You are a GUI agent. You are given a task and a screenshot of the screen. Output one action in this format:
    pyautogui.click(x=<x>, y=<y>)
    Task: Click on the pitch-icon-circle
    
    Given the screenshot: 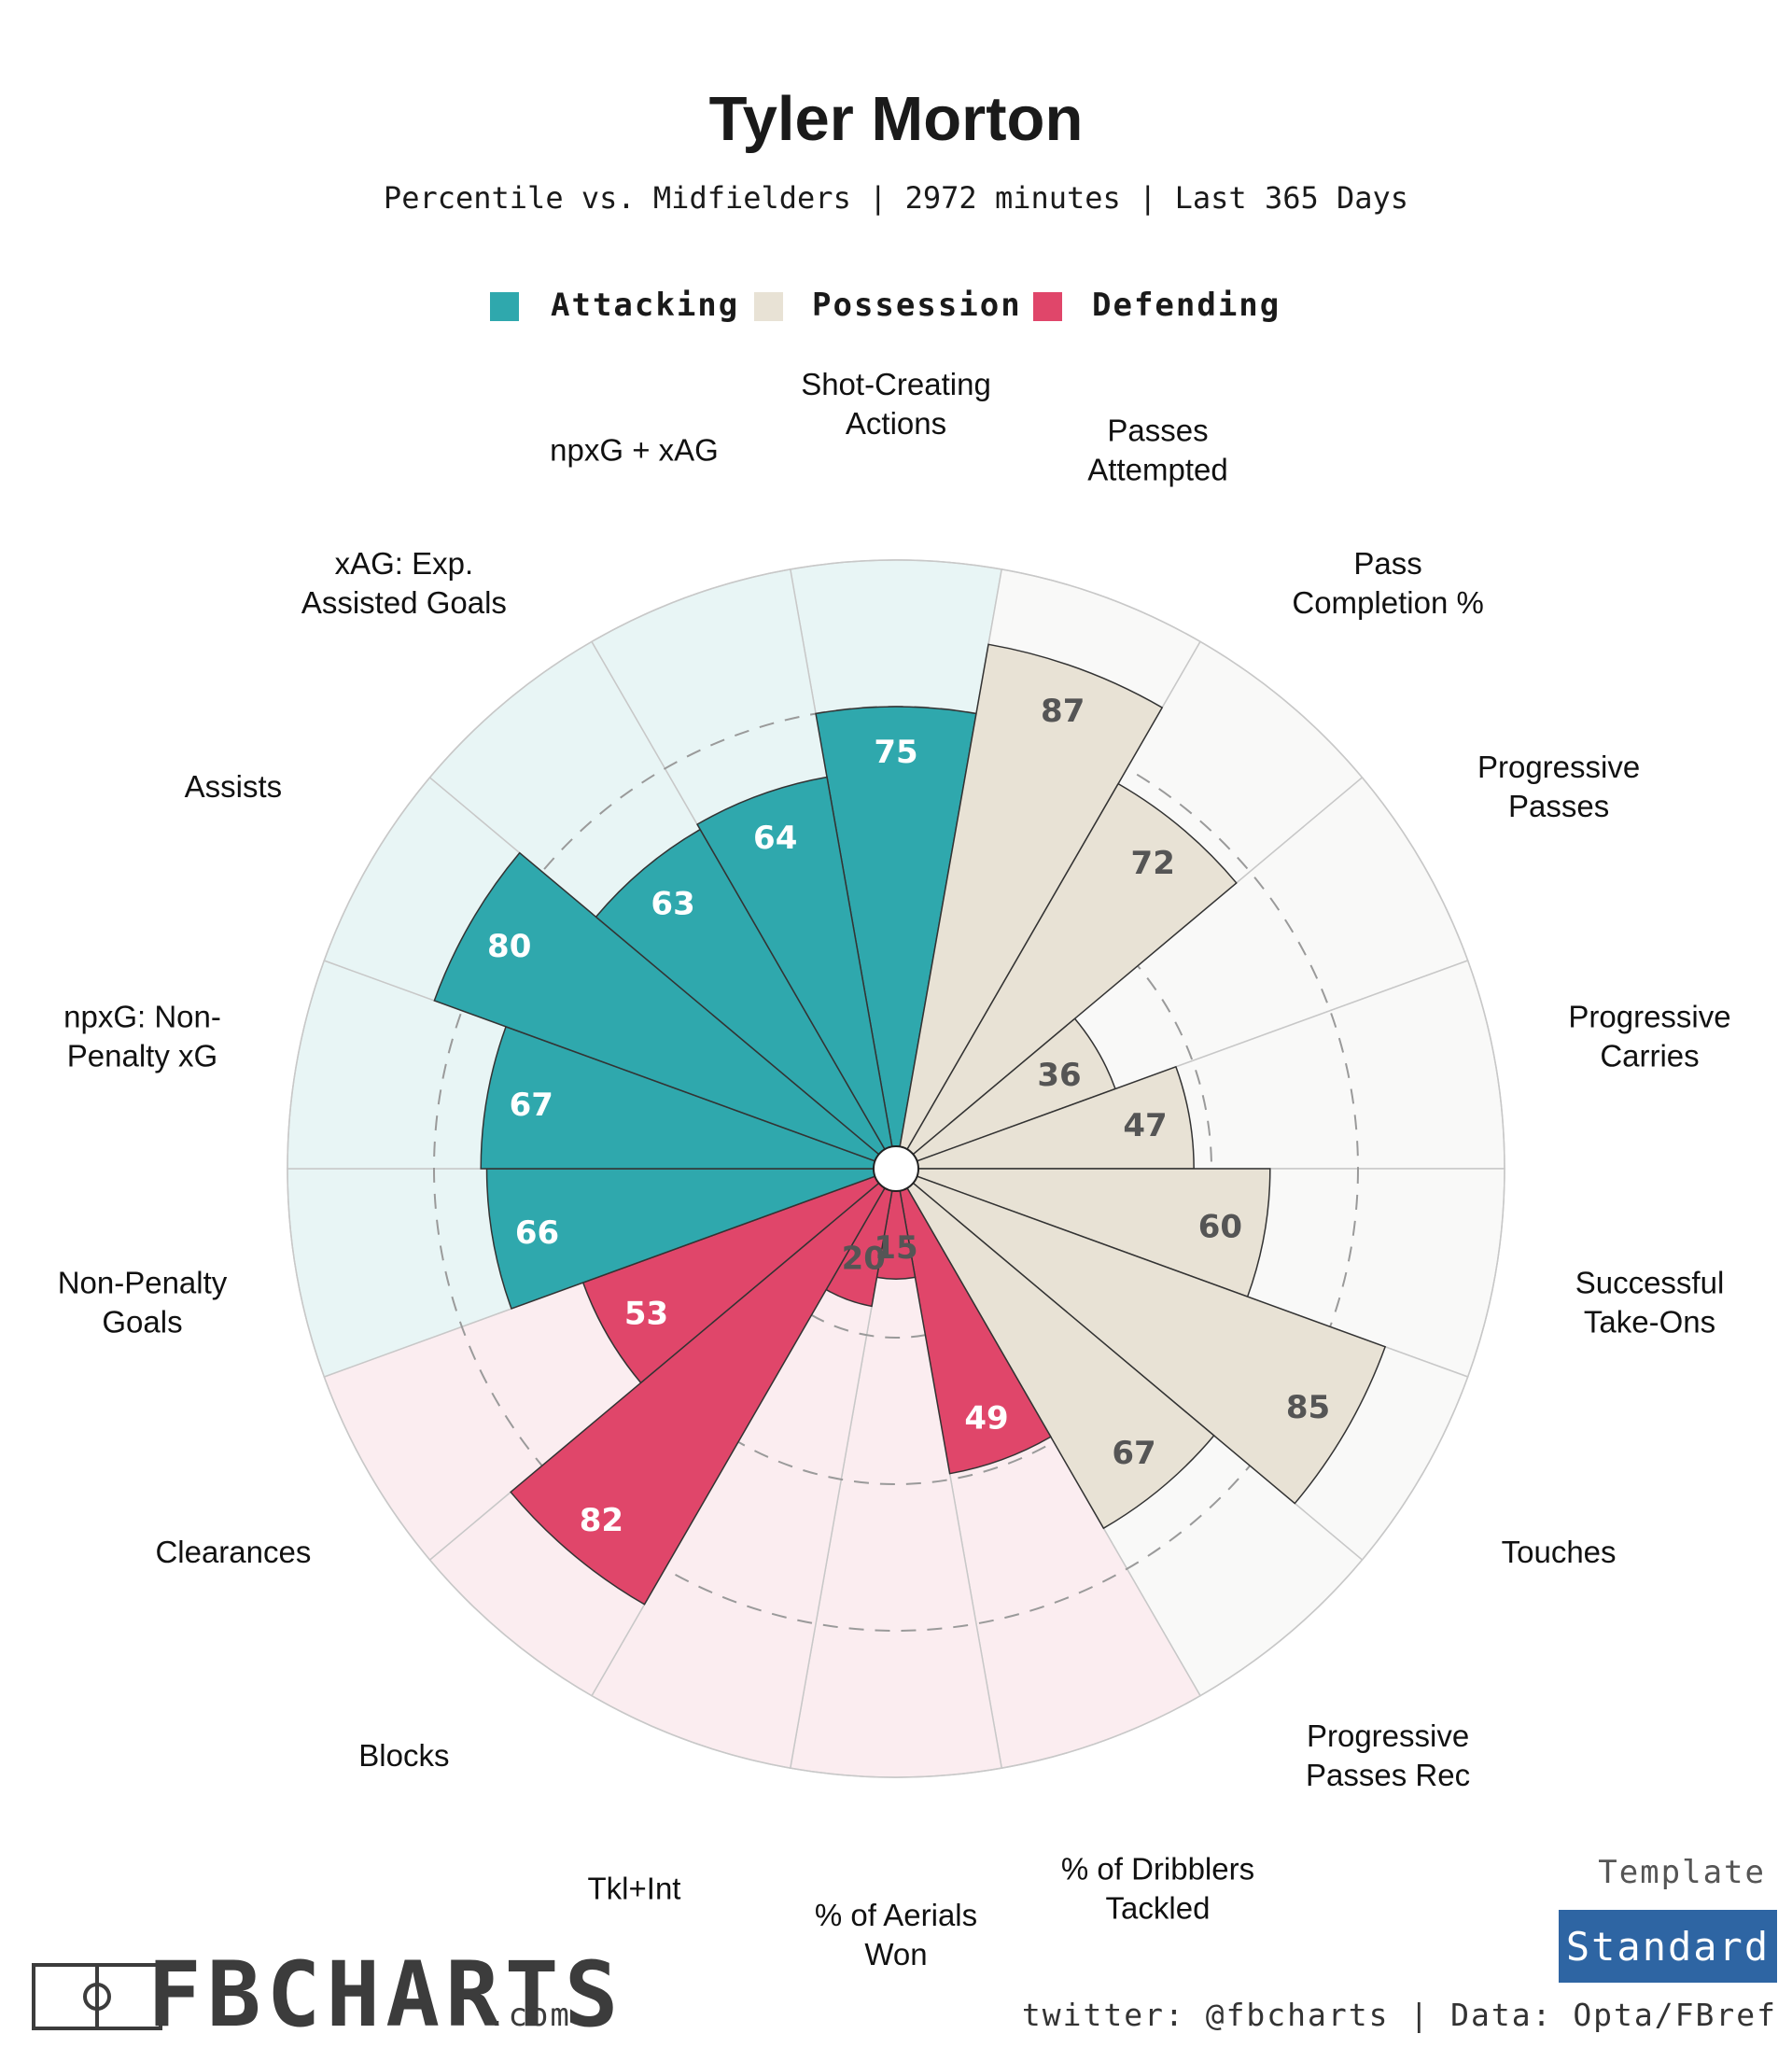 What is the action you would take?
    pyautogui.click(x=97, y=1997)
    